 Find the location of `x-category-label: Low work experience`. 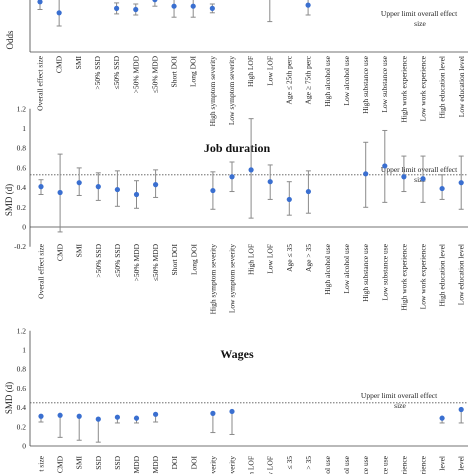

x-category-label: Low work experience is located at coordinates (423, 88).